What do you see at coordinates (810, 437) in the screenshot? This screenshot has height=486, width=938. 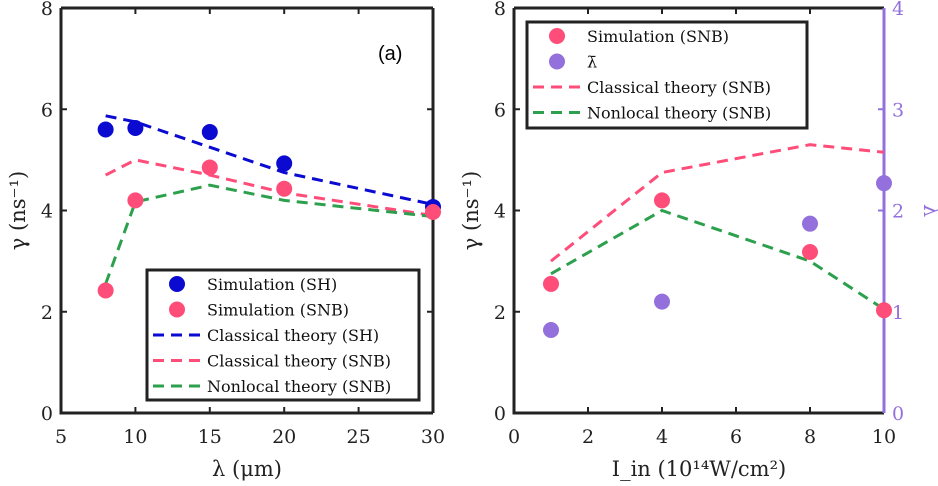 I see `x-tick-label: 8` at bounding box center [810, 437].